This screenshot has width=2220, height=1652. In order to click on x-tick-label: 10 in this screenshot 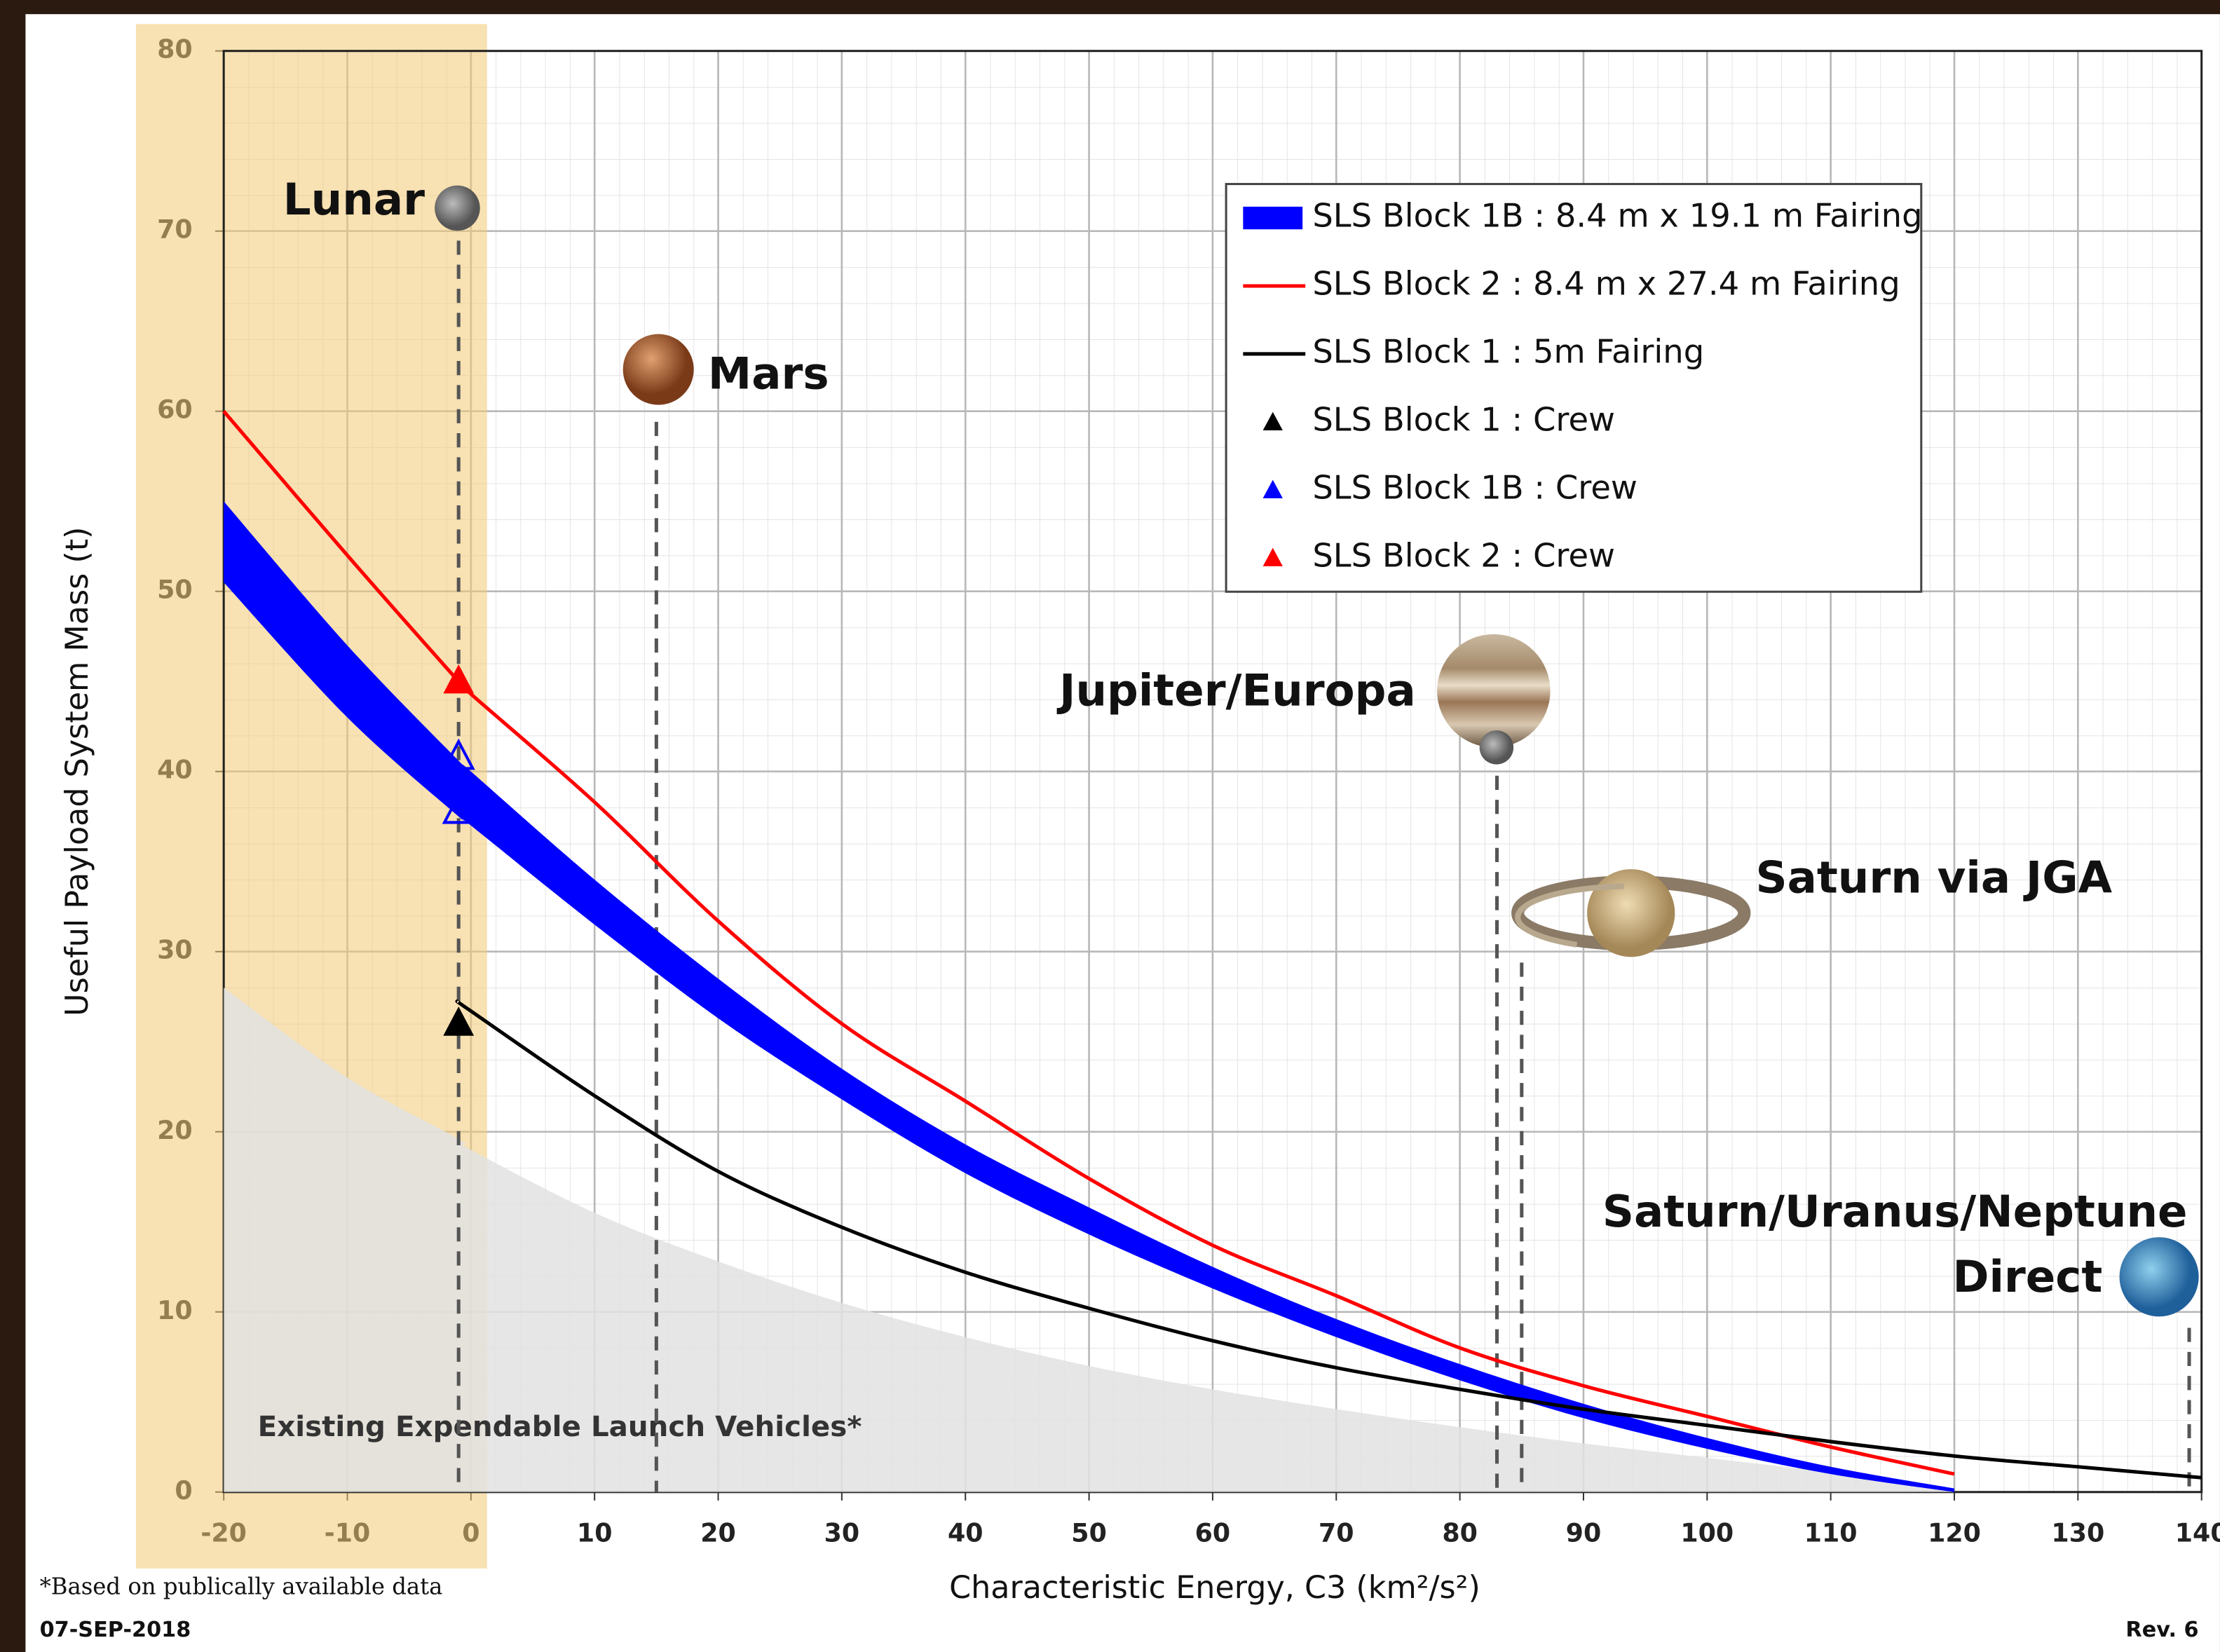, I will do `click(595, 1532)`.